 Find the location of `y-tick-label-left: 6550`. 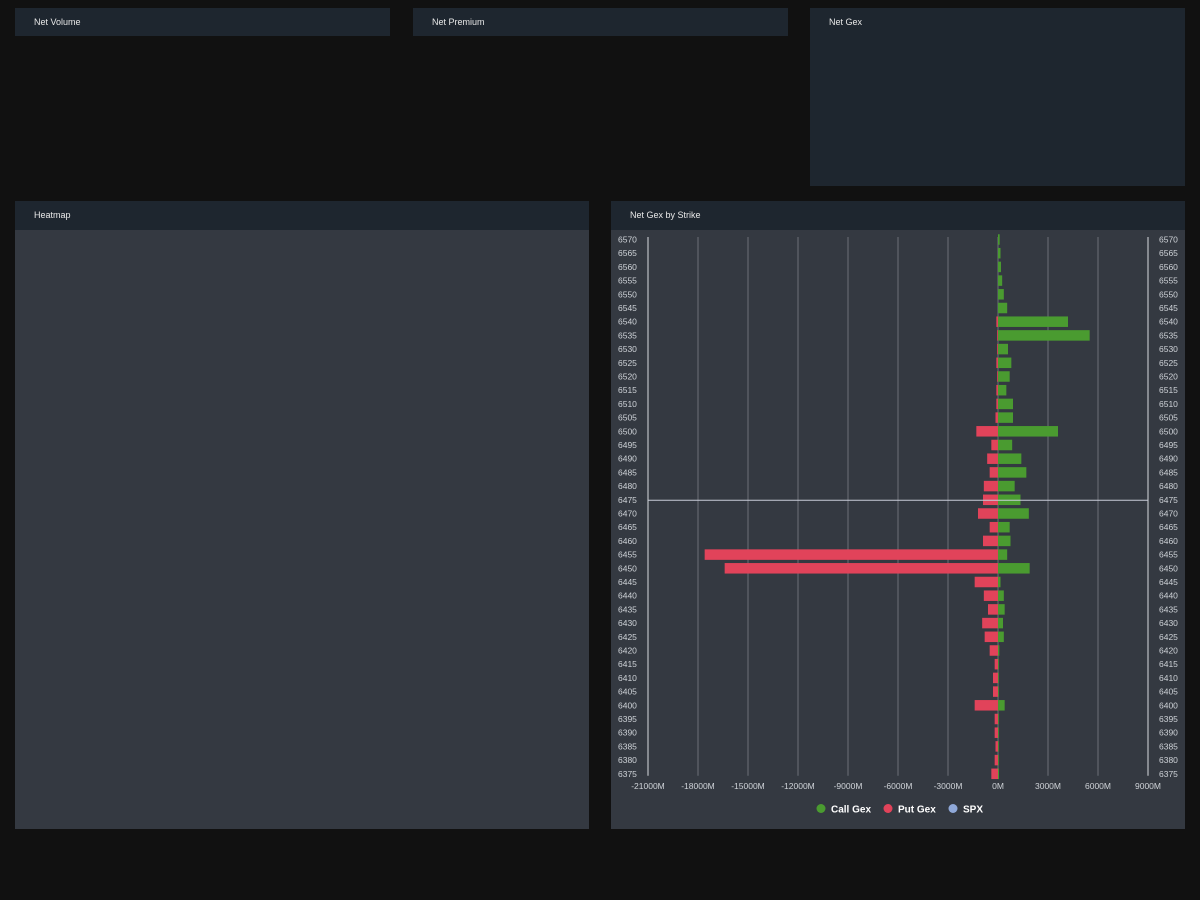

y-tick-label-left: 6550 is located at coordinates (627, 294).